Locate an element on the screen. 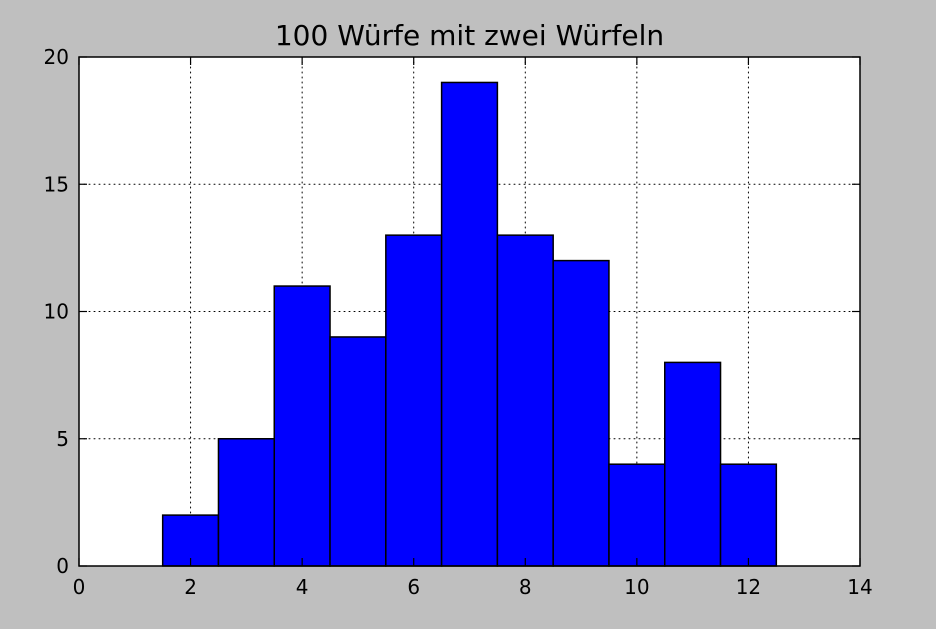  x-tick-label: 10 is located at coordinates (636, 587).